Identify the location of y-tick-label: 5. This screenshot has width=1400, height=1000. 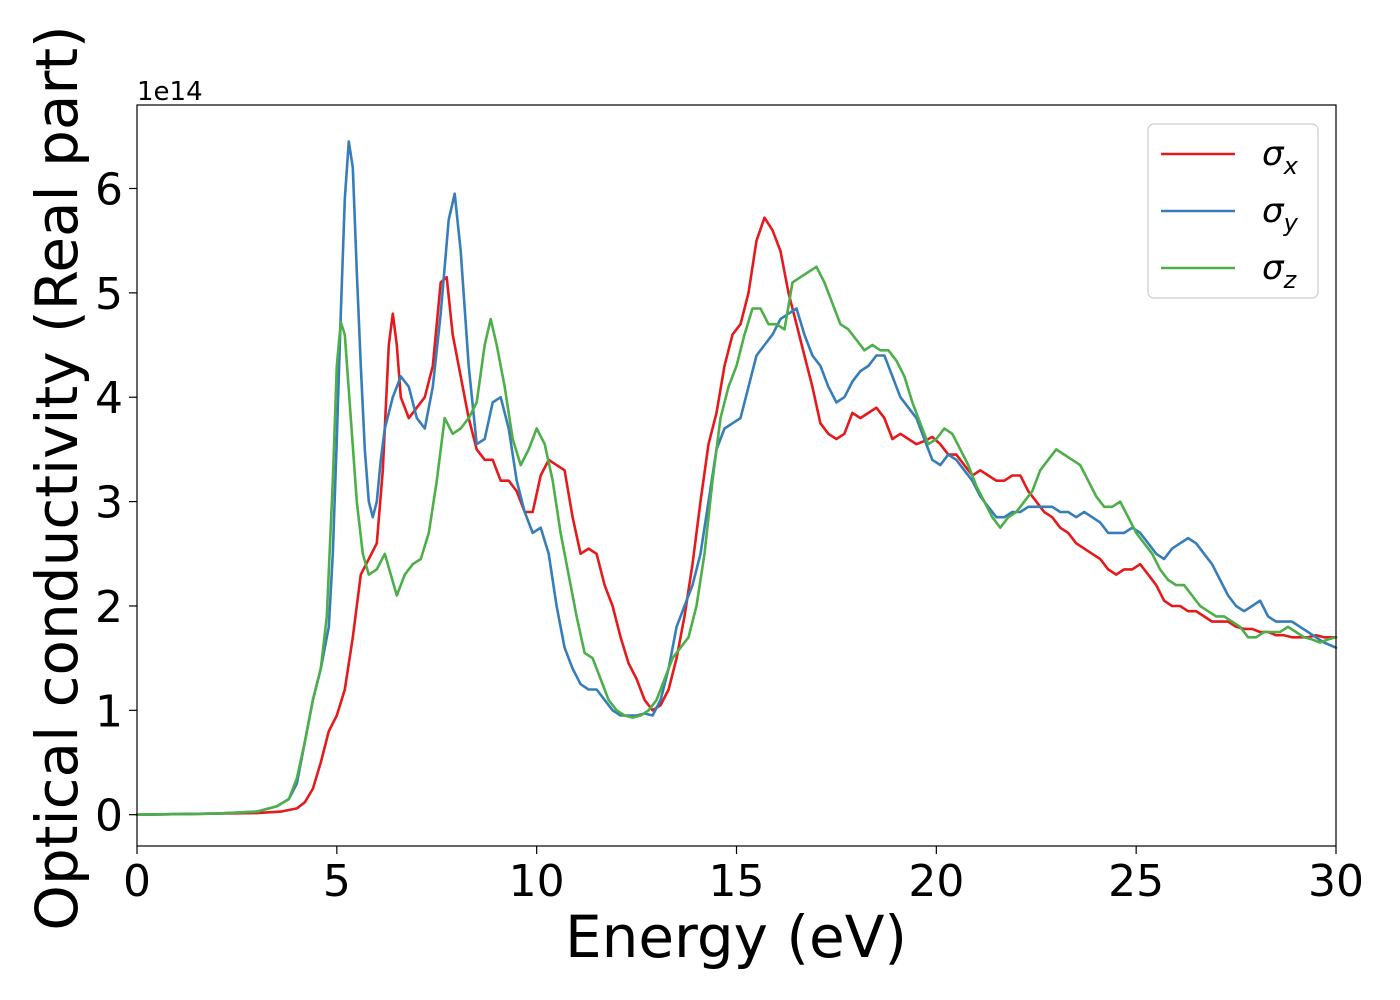
(109, 294).